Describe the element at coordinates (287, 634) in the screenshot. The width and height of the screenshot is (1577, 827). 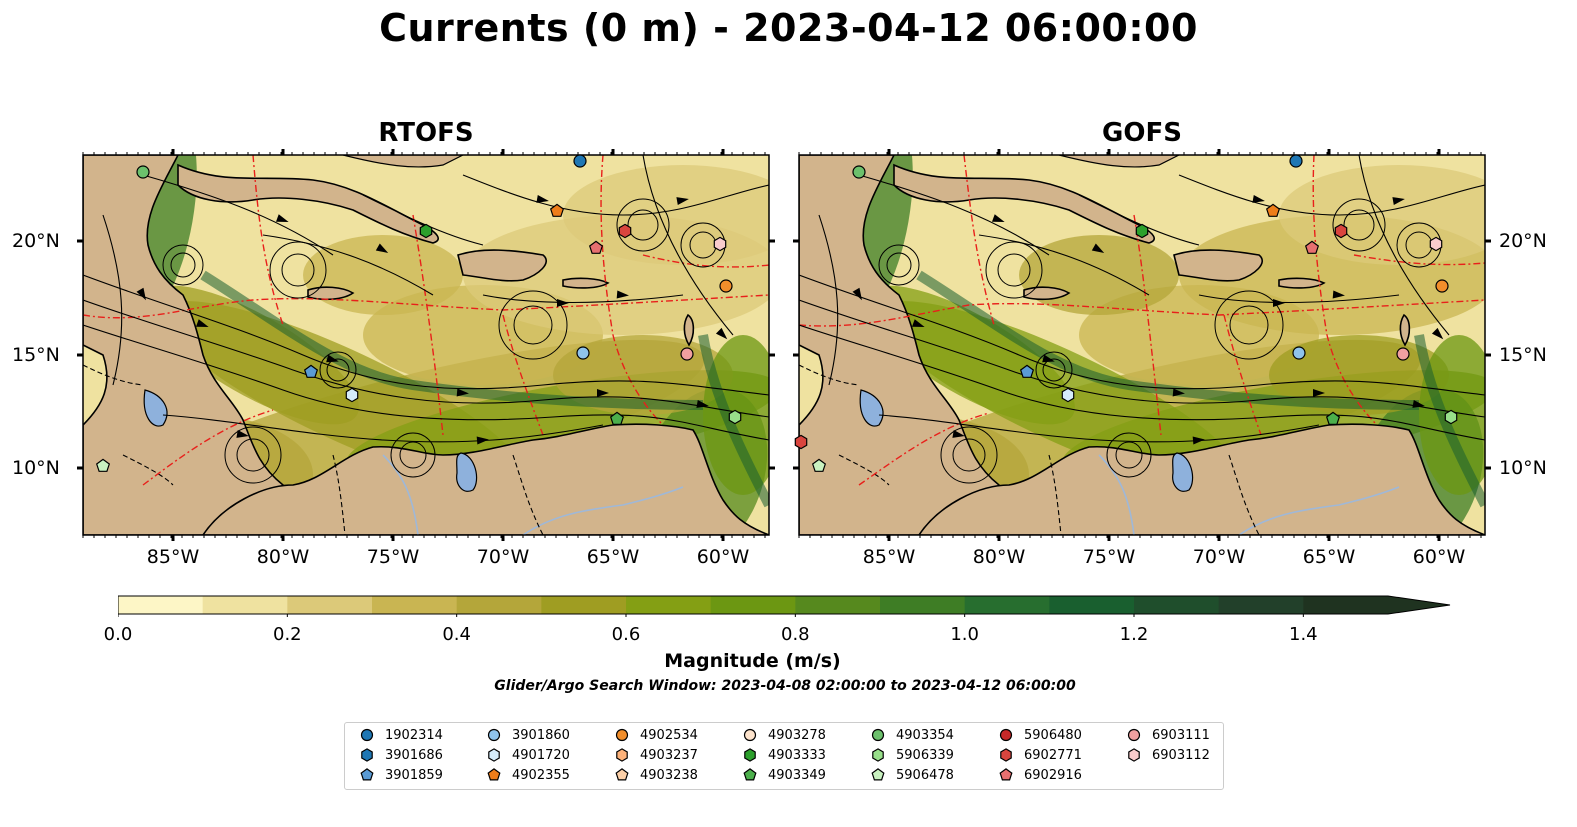
I see `colorbar-tick-label: 0.2` at that location.